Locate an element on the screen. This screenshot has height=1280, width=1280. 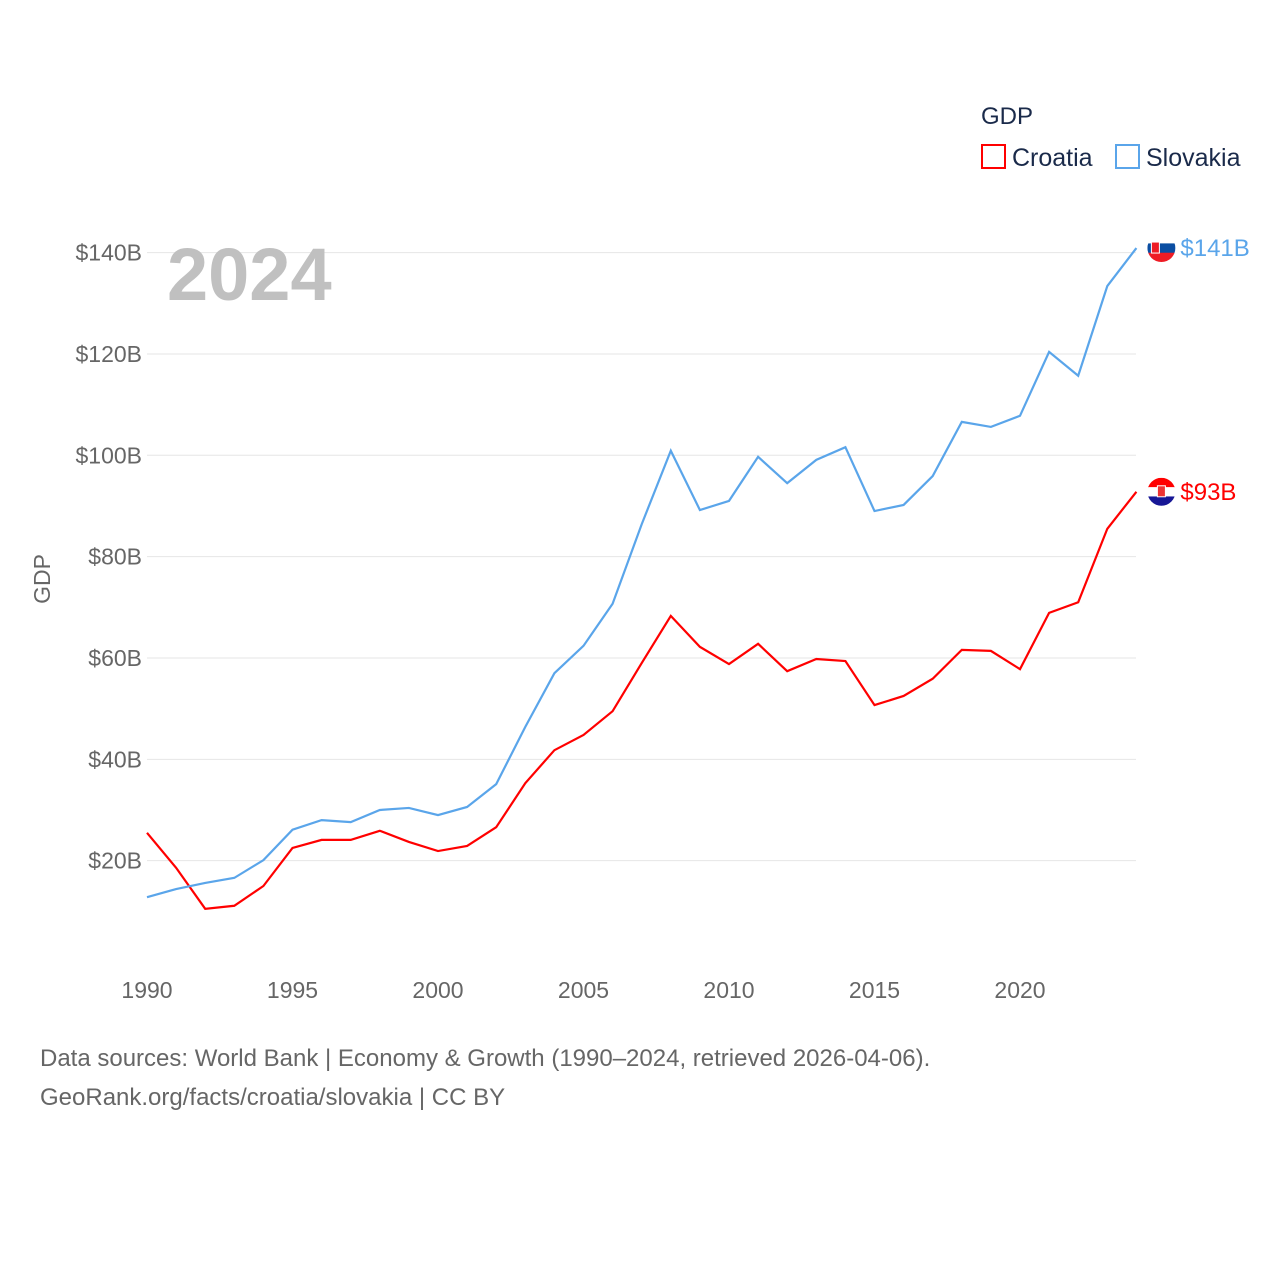
y-tick-label: $60B is located at coordinates (115, 658).